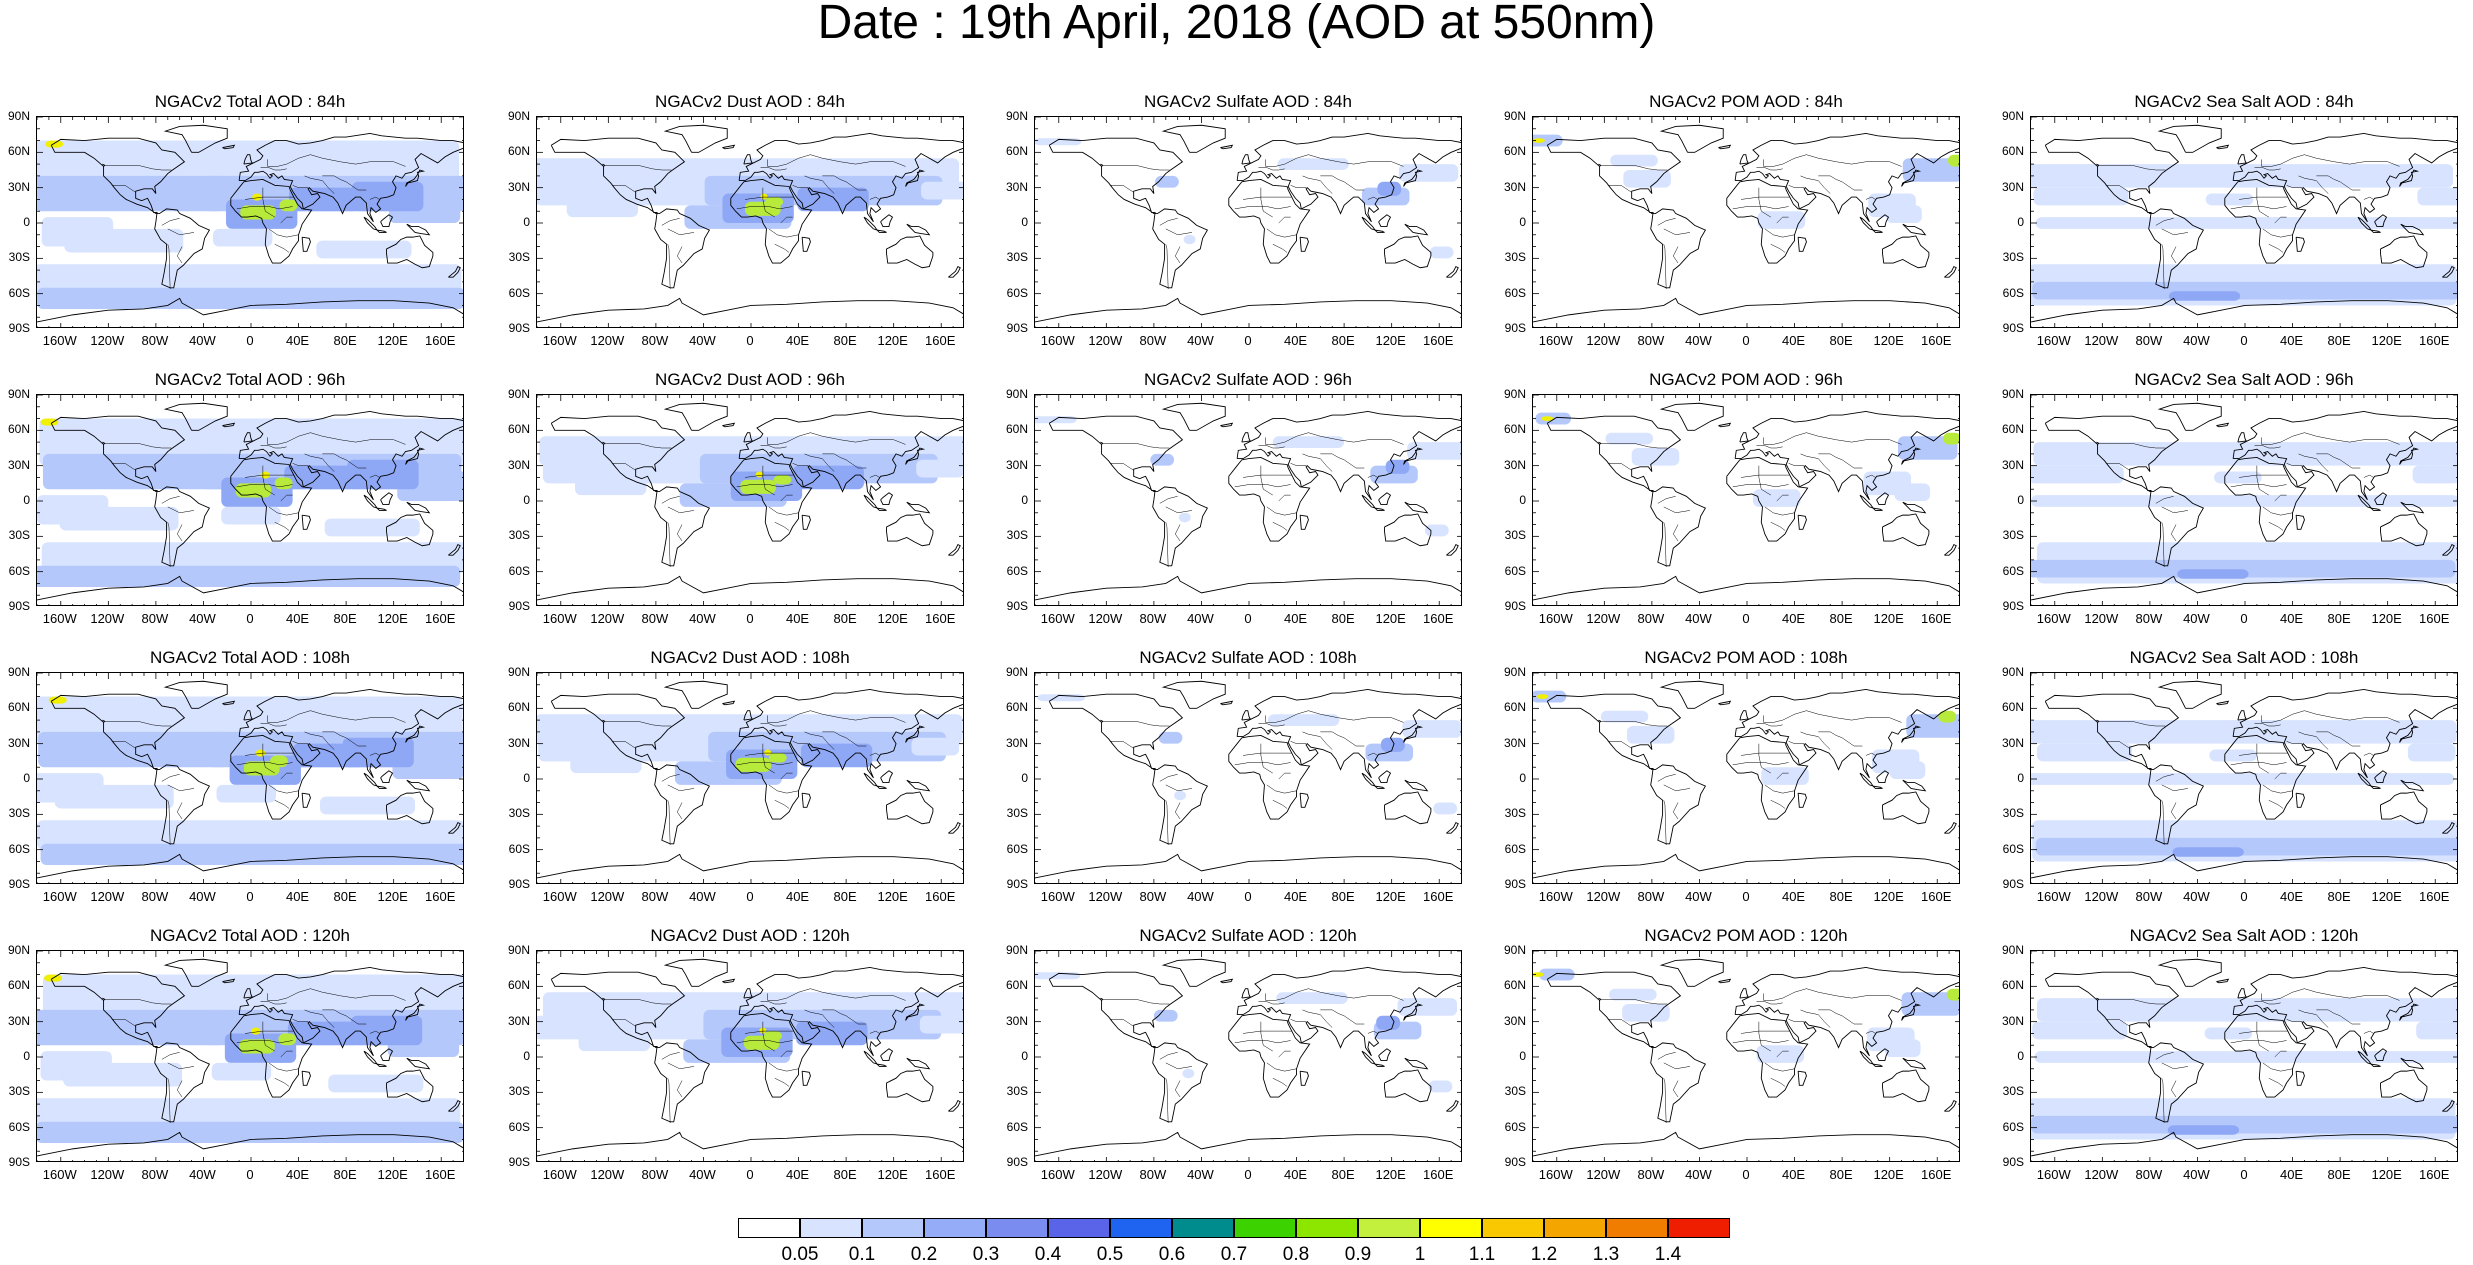  Describe the element at coordinates (2291, 896) in the screenshot. I see `longitude-label: 40E` at that location.